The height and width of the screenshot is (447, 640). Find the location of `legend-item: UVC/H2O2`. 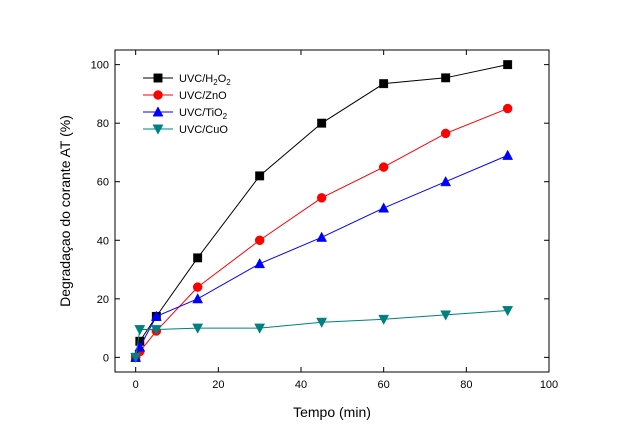

legend-item: UVC/H2O2 is located at coordinates (187, 80).